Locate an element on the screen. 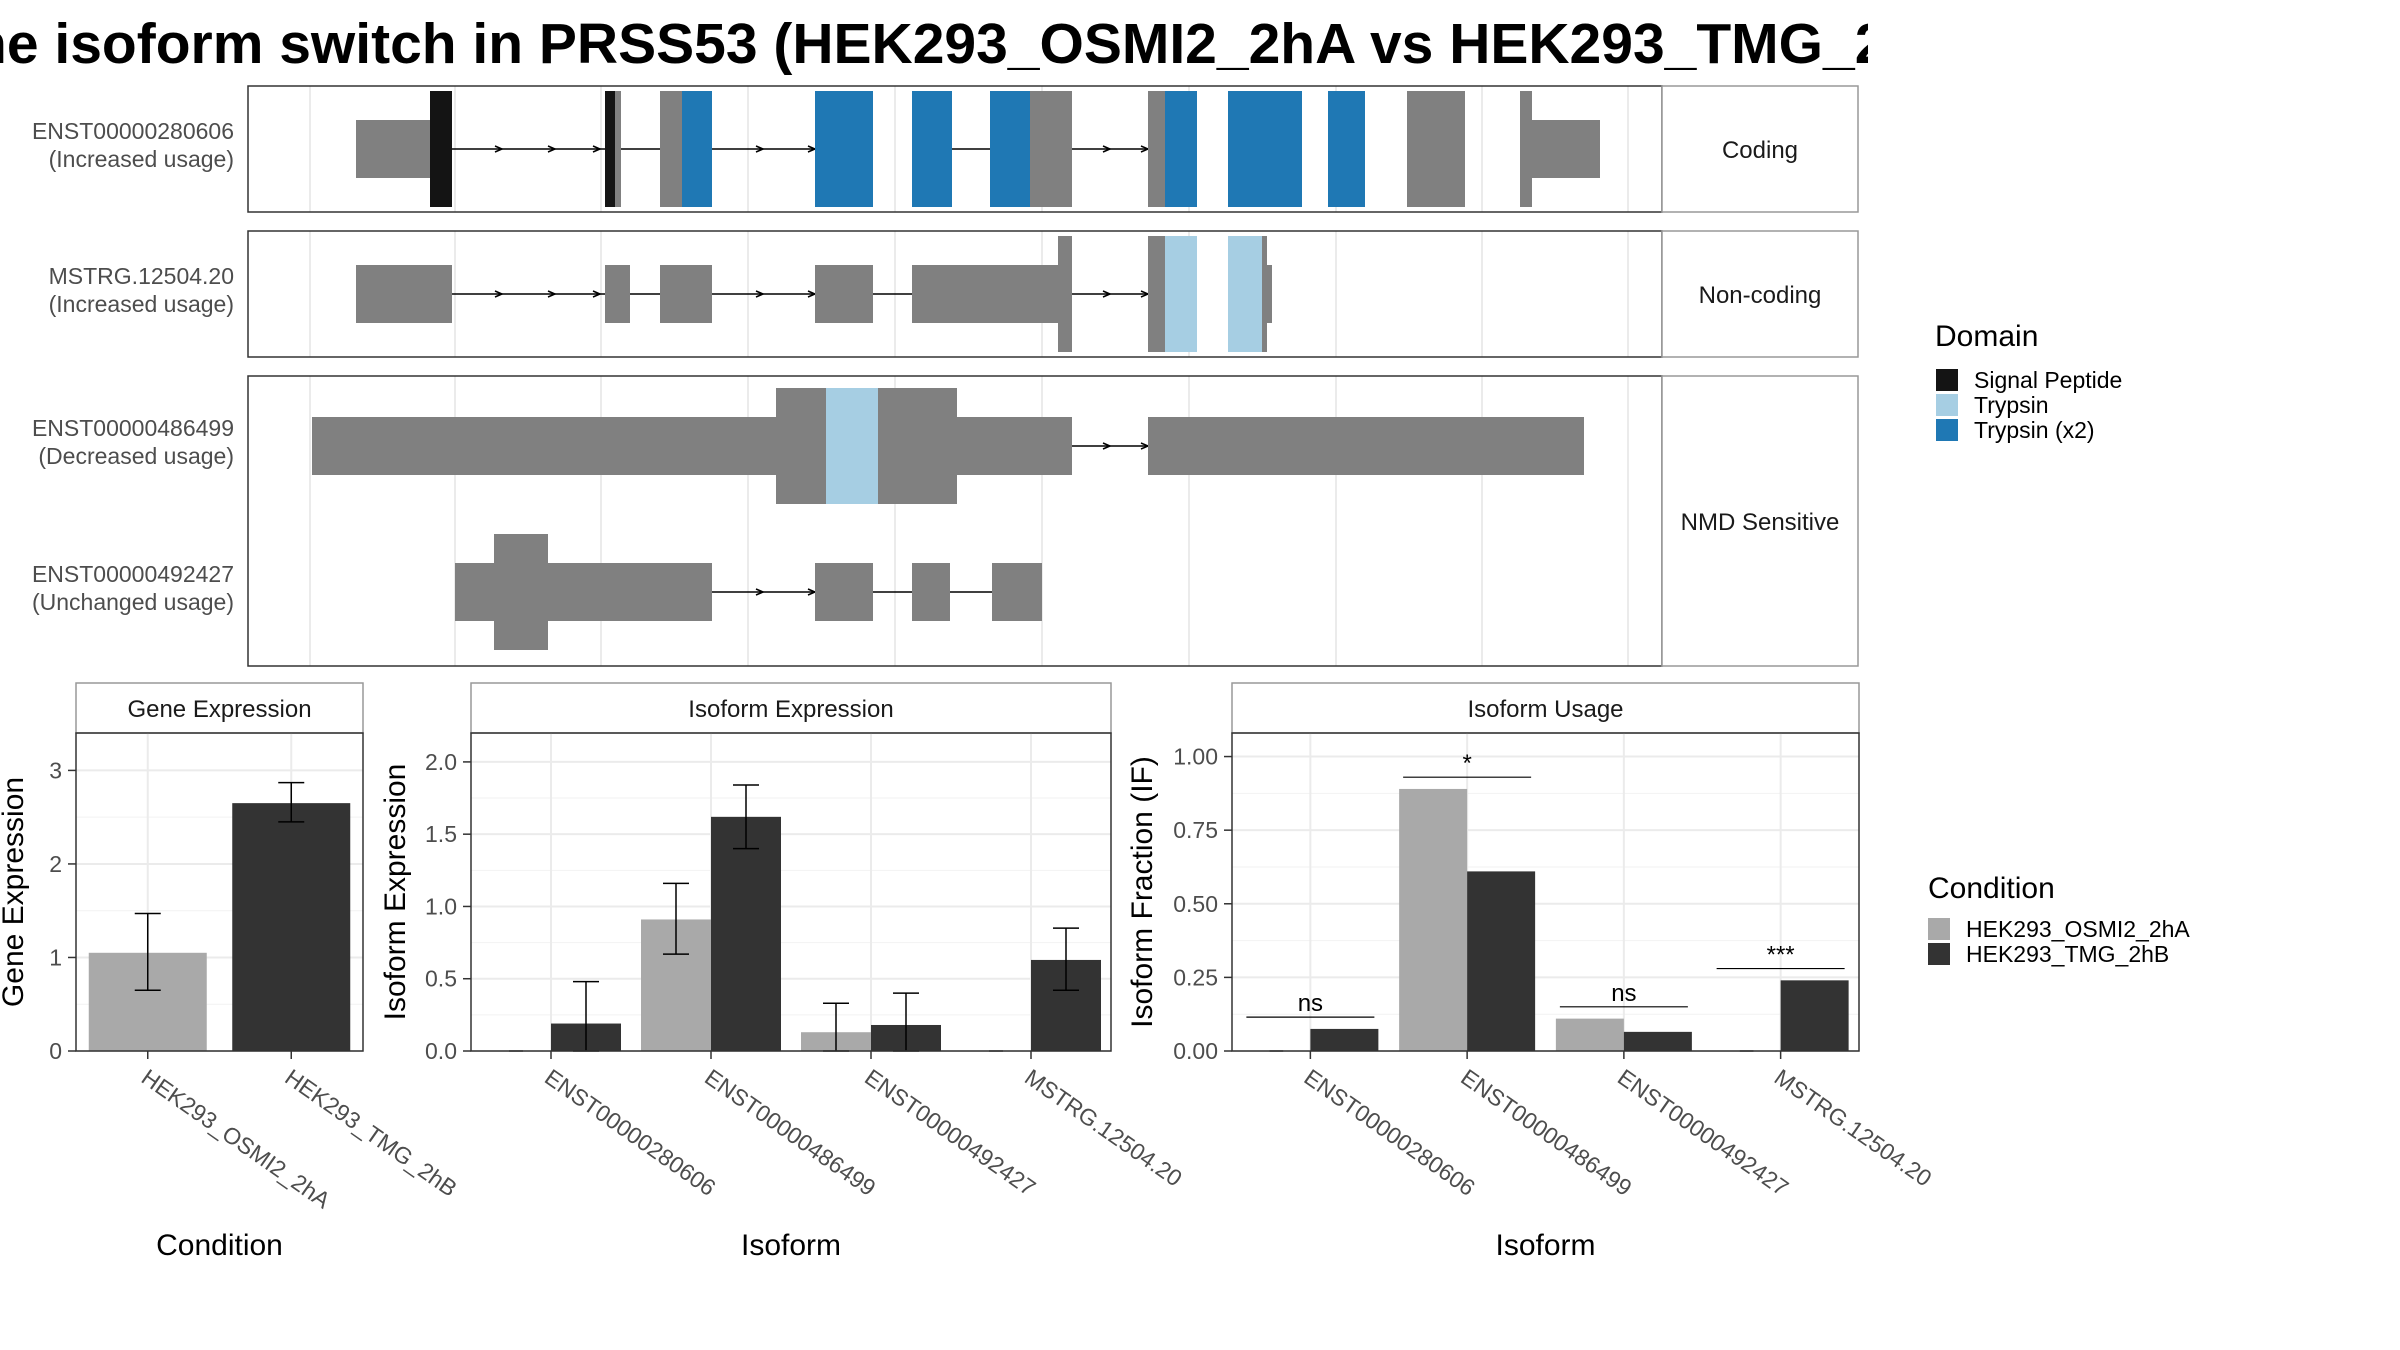 The width and height of the screenshot is (2400, 1350). y-tick-label: 0.00 is located at coordinates (1195, 1051).